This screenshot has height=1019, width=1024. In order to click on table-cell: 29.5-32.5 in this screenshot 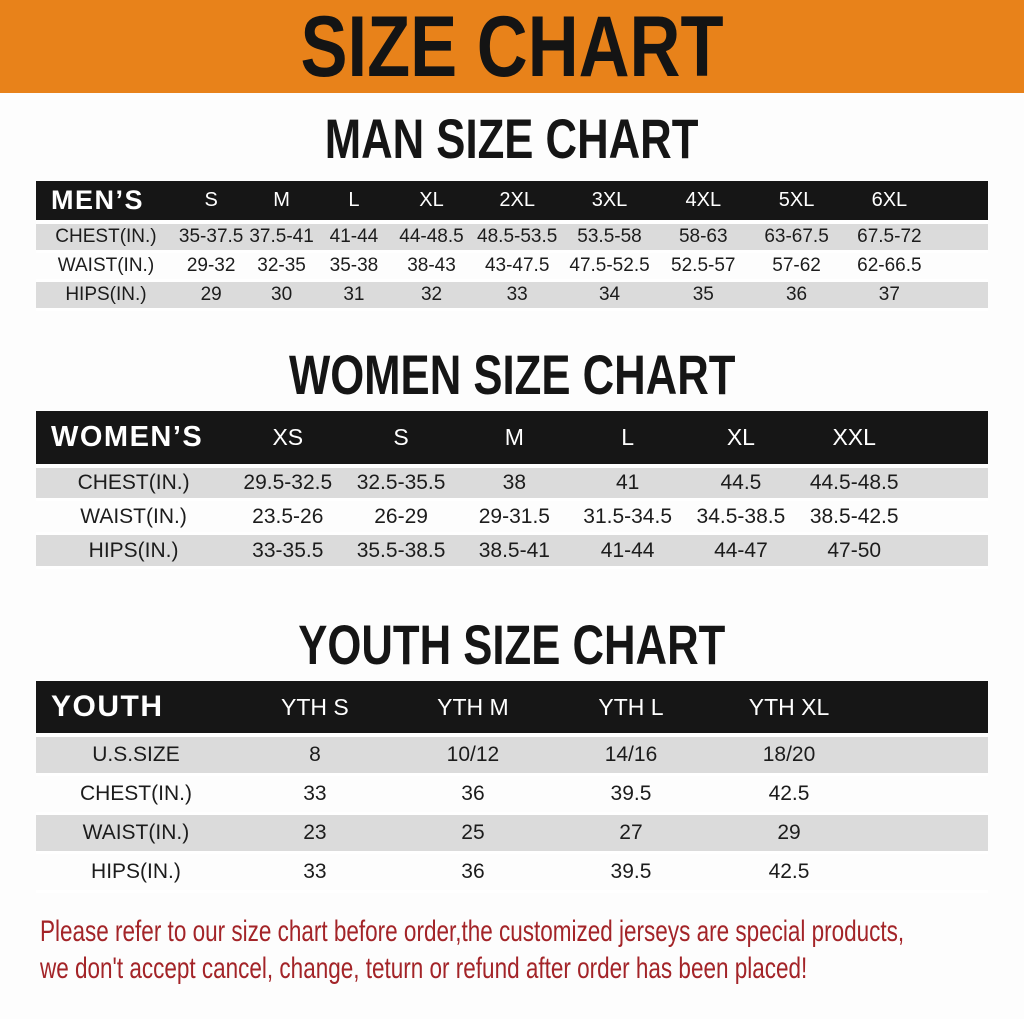, I will do `click(288, 483)`.